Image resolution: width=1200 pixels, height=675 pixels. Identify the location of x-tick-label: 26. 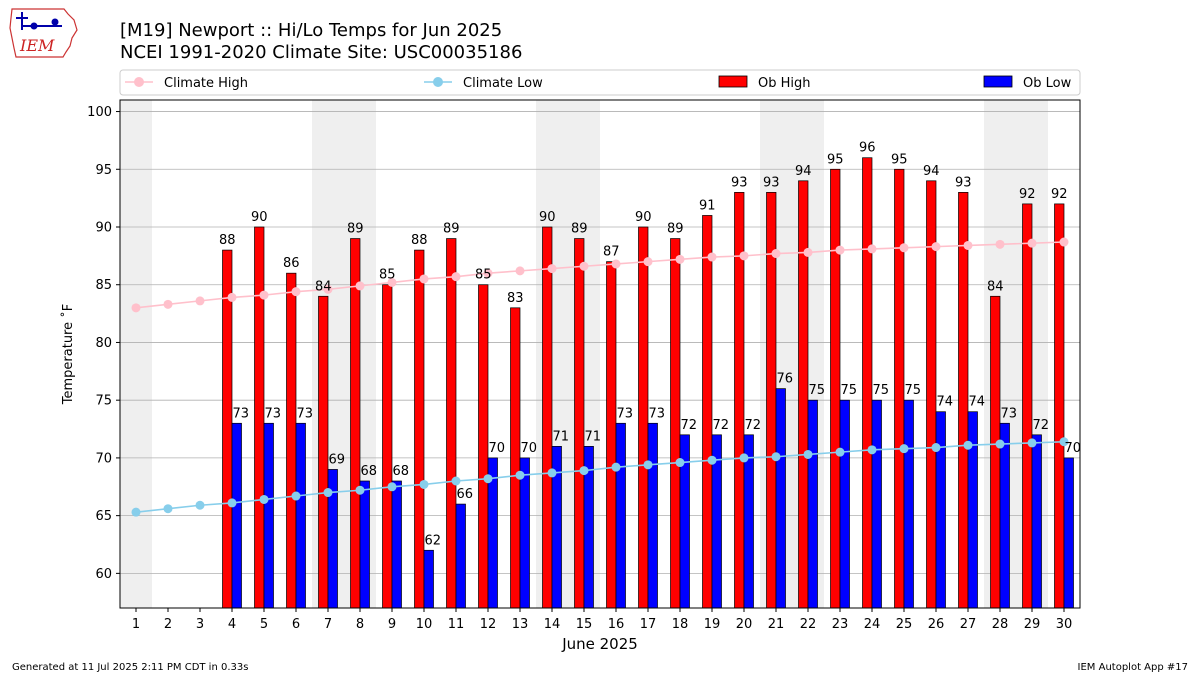
(936, 624).